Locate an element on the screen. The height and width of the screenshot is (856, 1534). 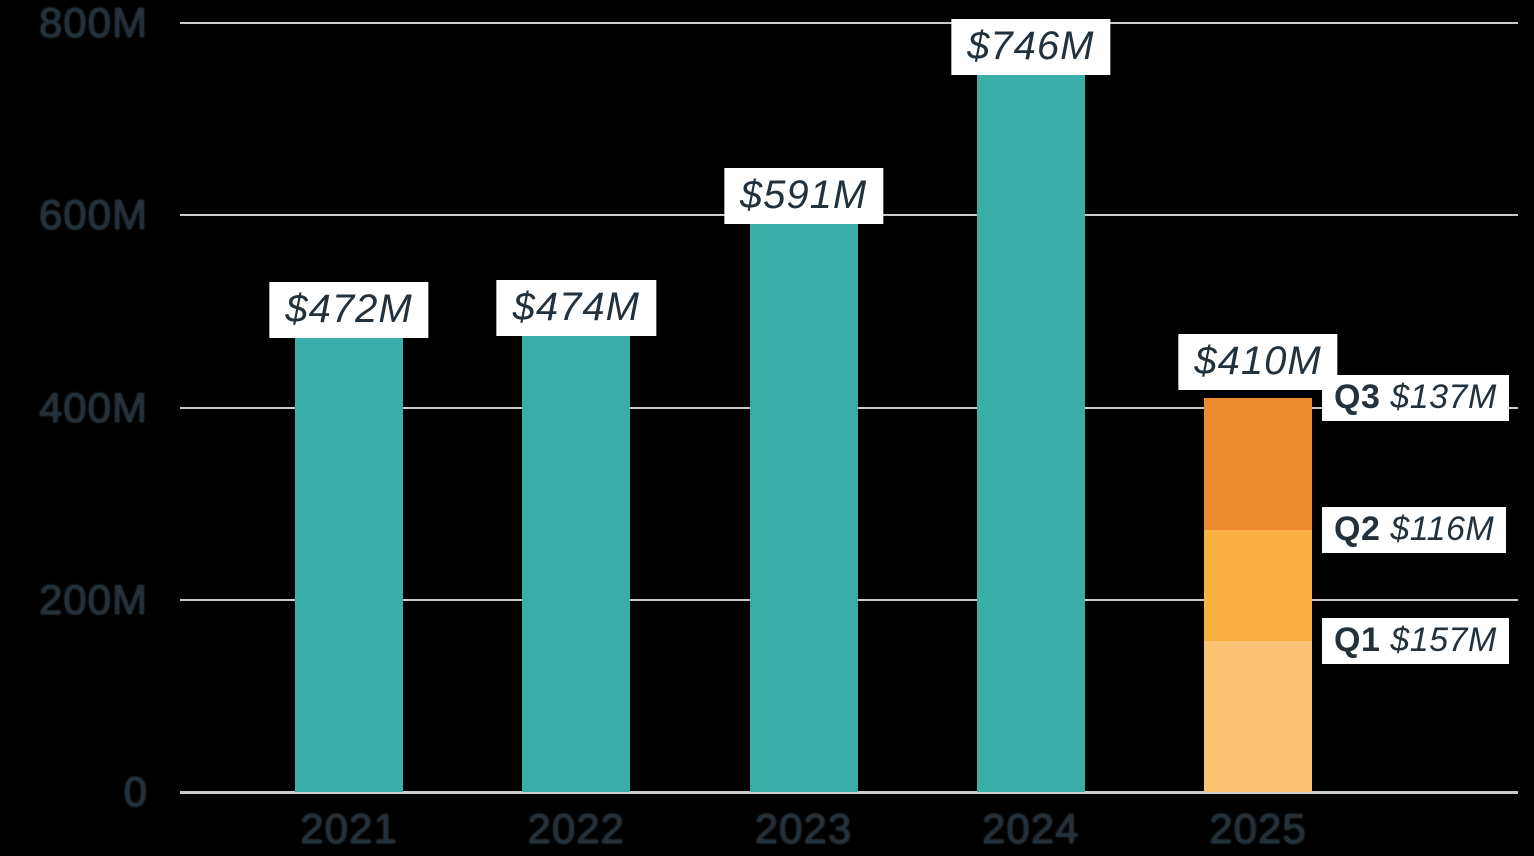
quarter-value-label: $116M is located at coordinates (1442, 528).